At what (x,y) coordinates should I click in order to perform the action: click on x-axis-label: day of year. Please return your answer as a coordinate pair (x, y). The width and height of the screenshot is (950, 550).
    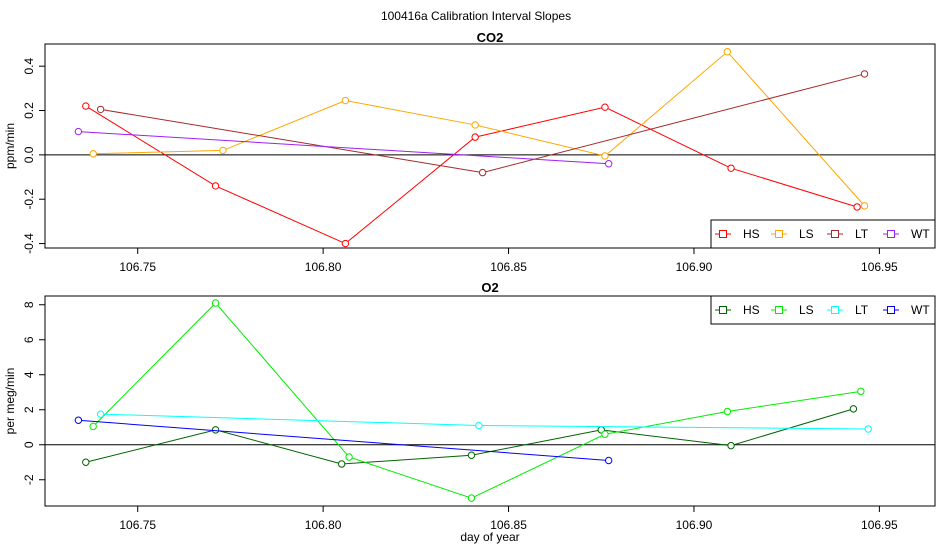
    Looking at the image, I should click on (489, 537).